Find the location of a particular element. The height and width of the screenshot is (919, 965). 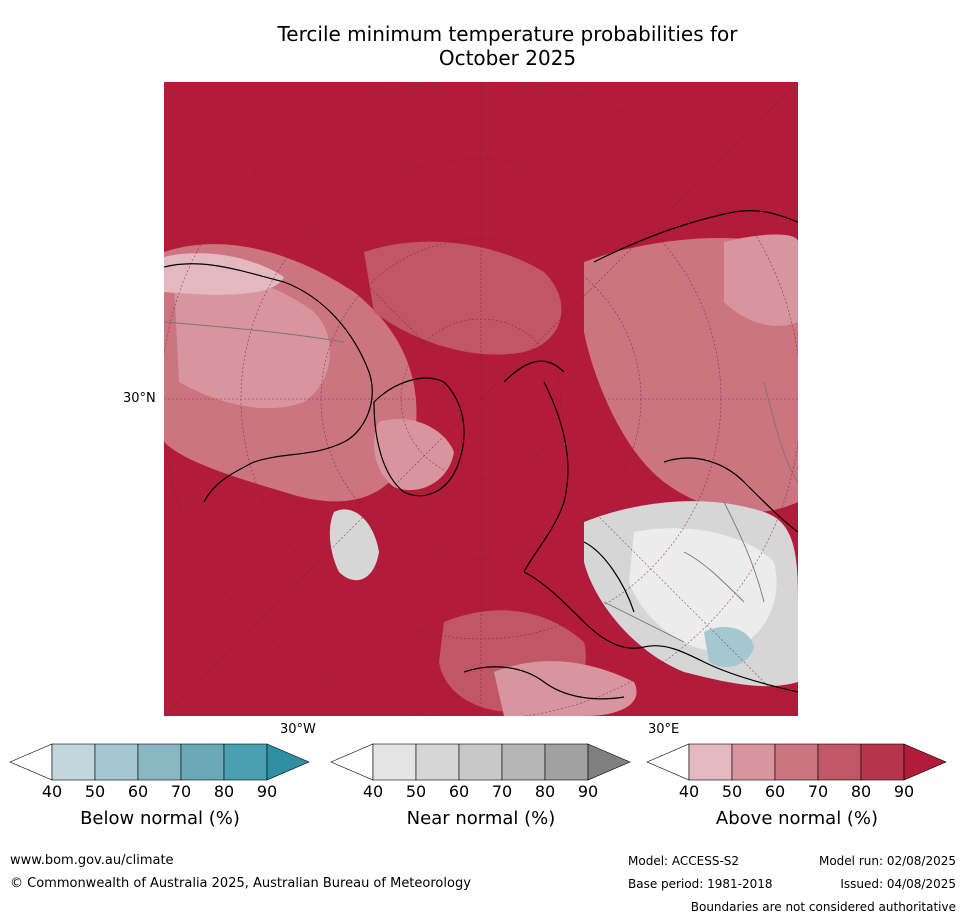

longitude-label-30e: 30°E is located at coordinates (664, 729).